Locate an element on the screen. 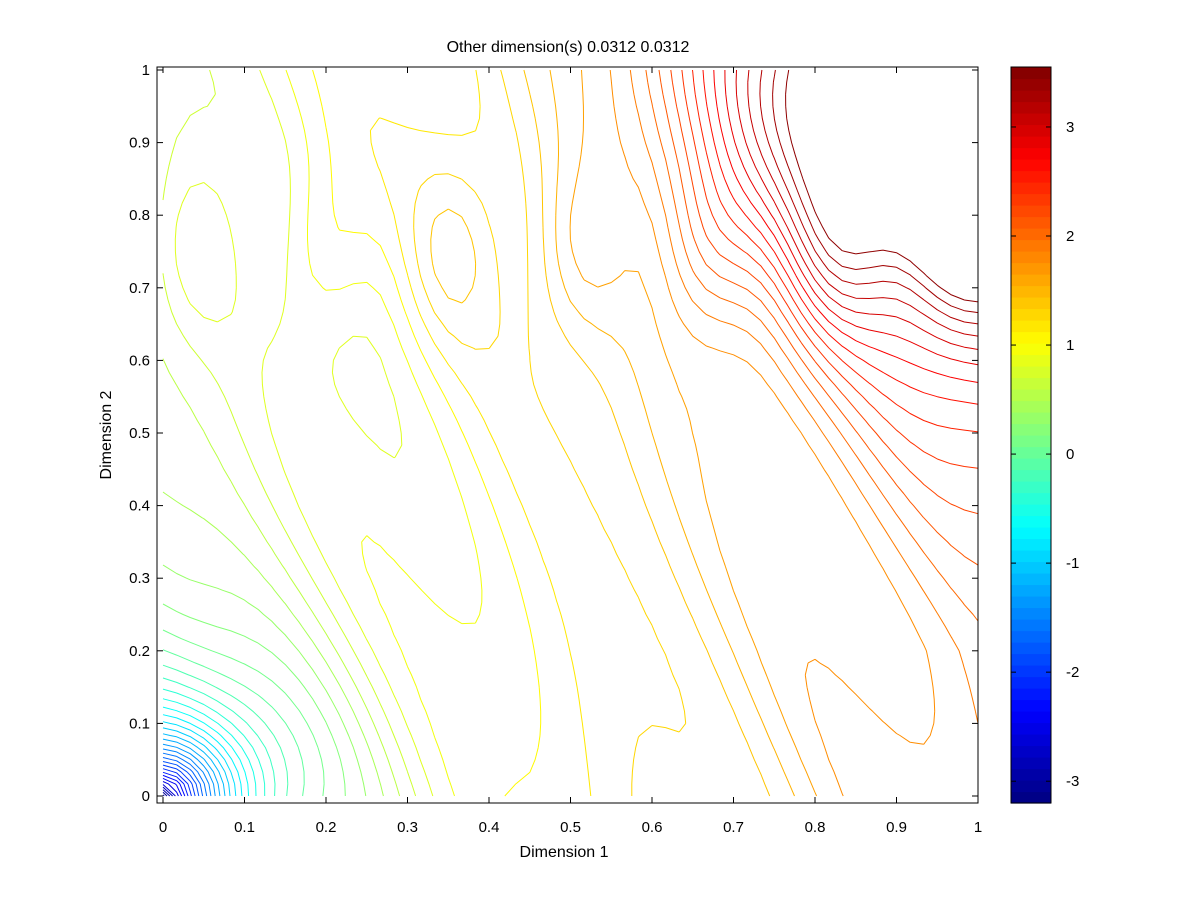 This screenshot has height=901, width=1200. colorbar-tick-label: -1 is located at coordinates (1072, 563).